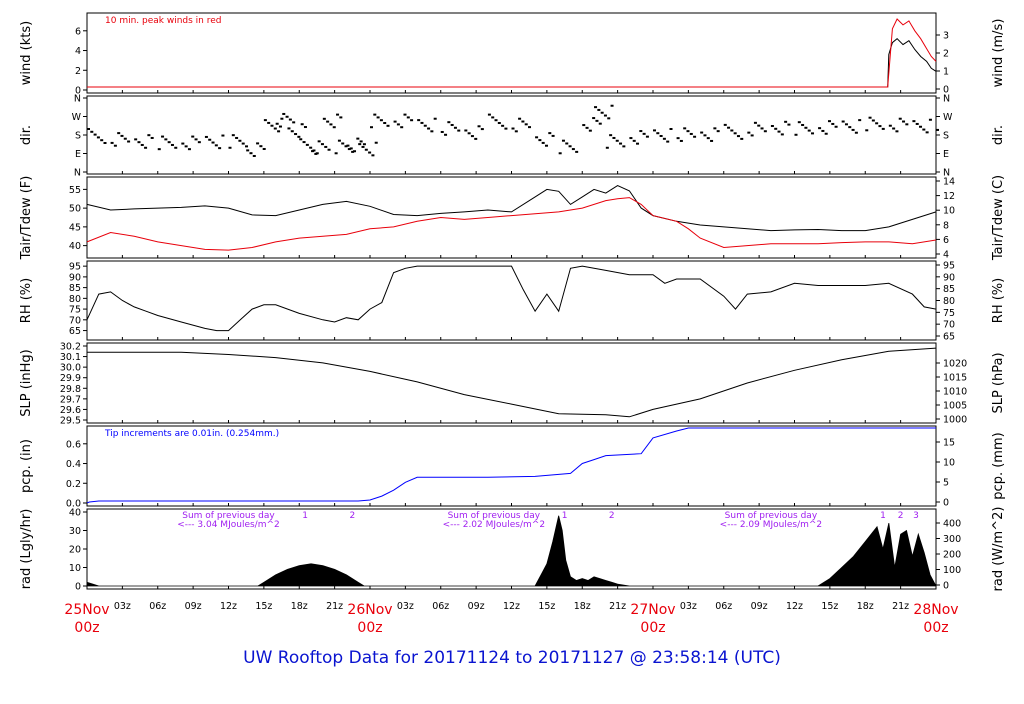 This screenshot has width=1024, height=704. What do you see at coordinates (946, 173) in the screenshot?
I see `tick-label-right-dir: N` at bounding box center [946, 173].